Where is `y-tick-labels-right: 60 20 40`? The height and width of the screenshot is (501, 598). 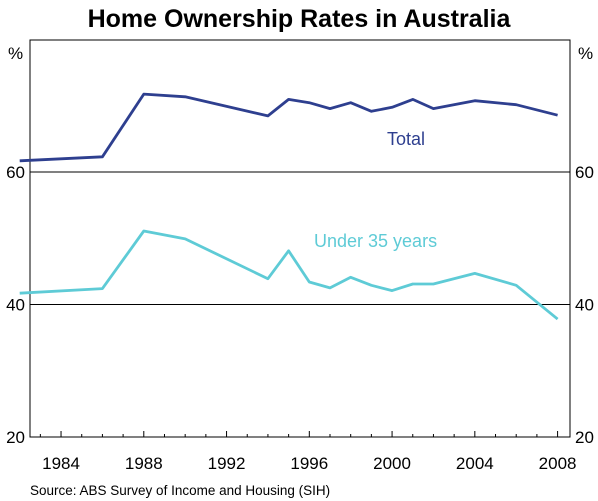 y-tick-labels-right: 60 20 40 is located at coordinates (584, 305).